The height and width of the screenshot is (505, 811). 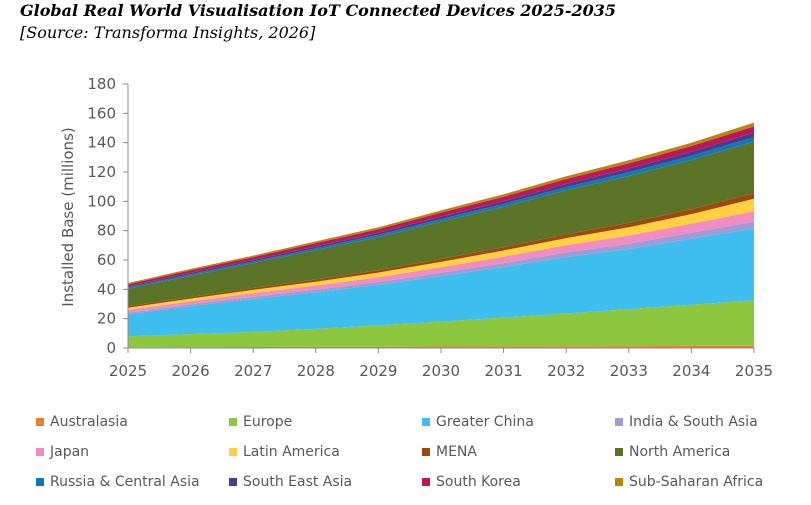 What do you see at coordinates (101, 201) in the screenshot?
I see `y-tick-label: 100` at bounding box center [101, 201].